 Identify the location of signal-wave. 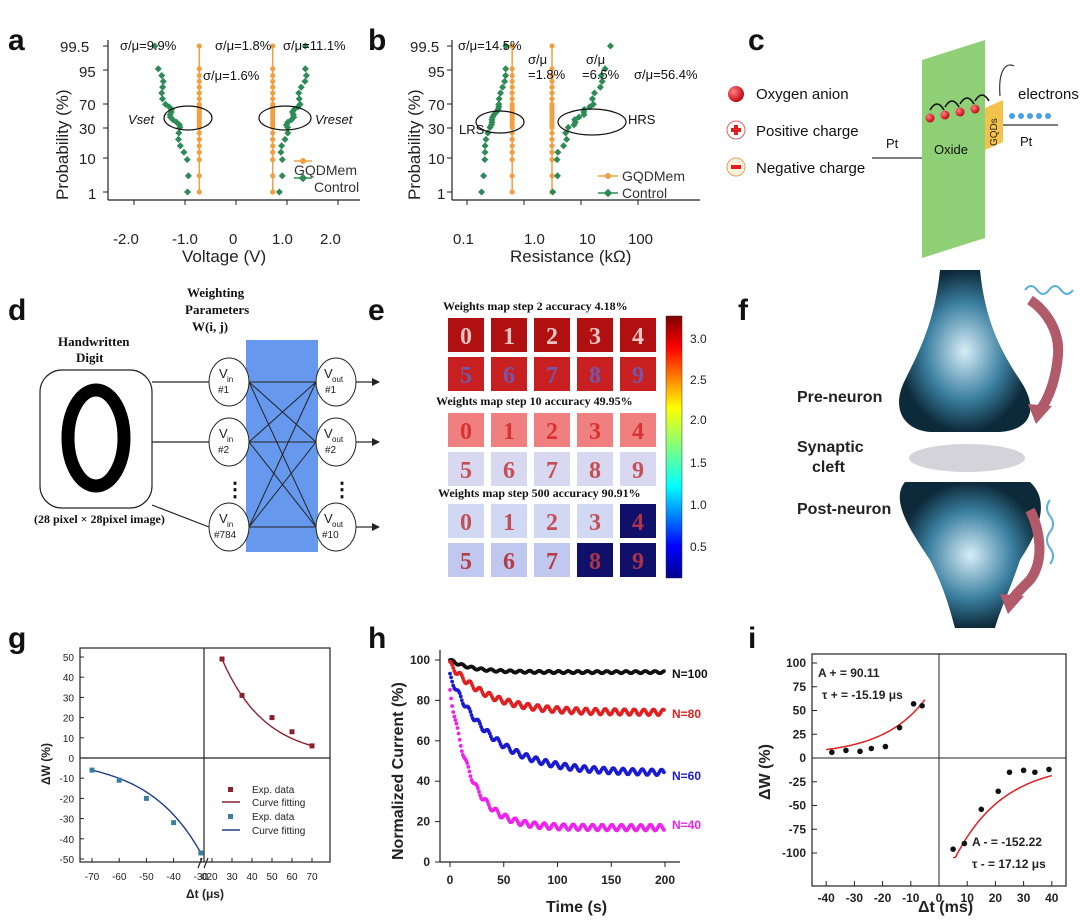
(1049, 290).